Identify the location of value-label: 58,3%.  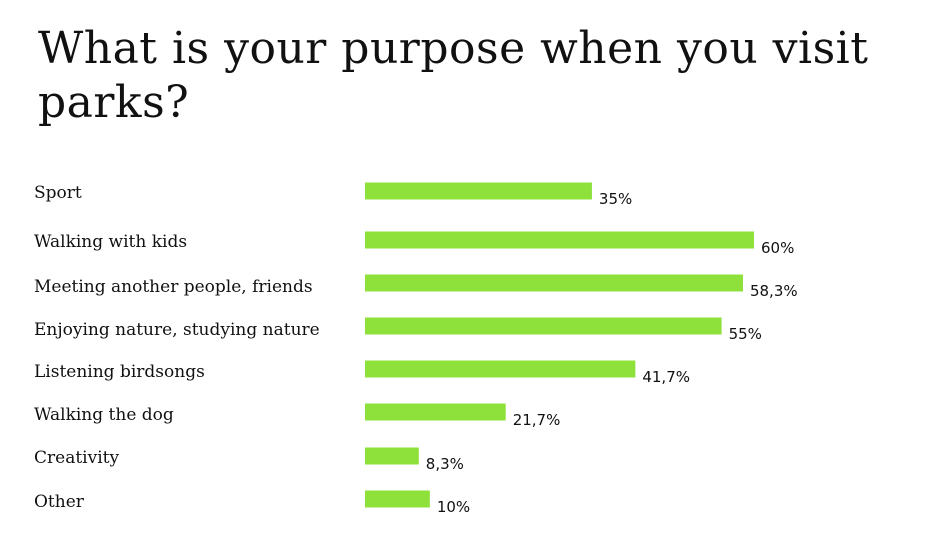
(774, 291).